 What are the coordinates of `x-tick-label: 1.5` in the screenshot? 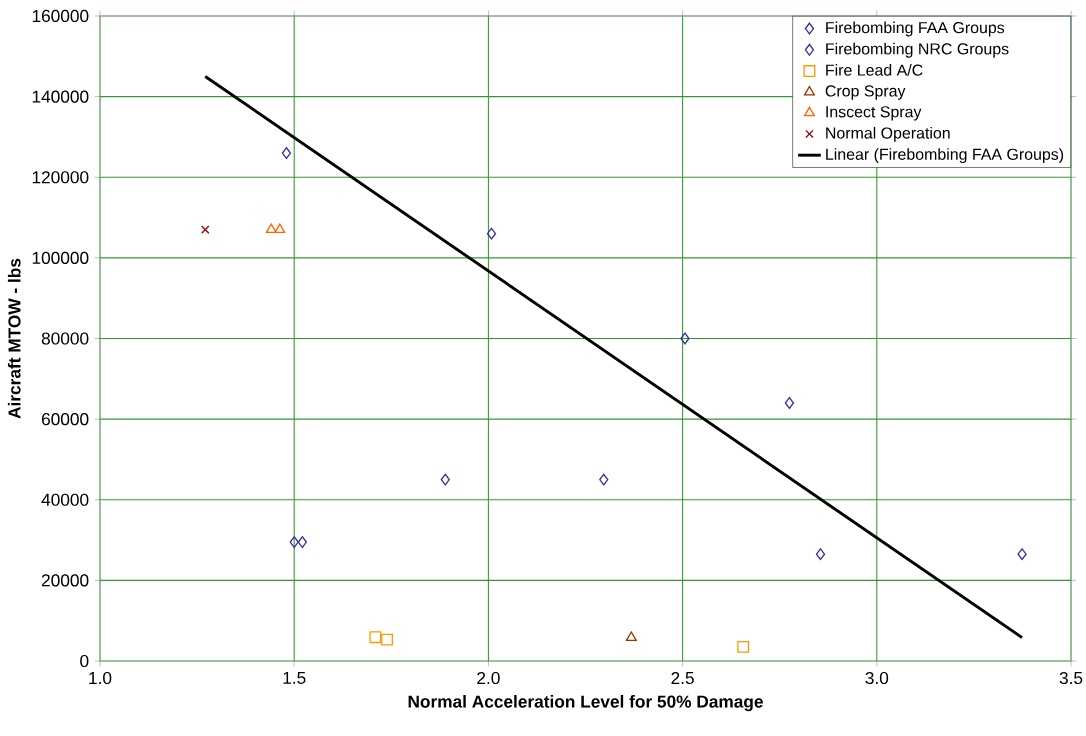 It's located at (294, 677).